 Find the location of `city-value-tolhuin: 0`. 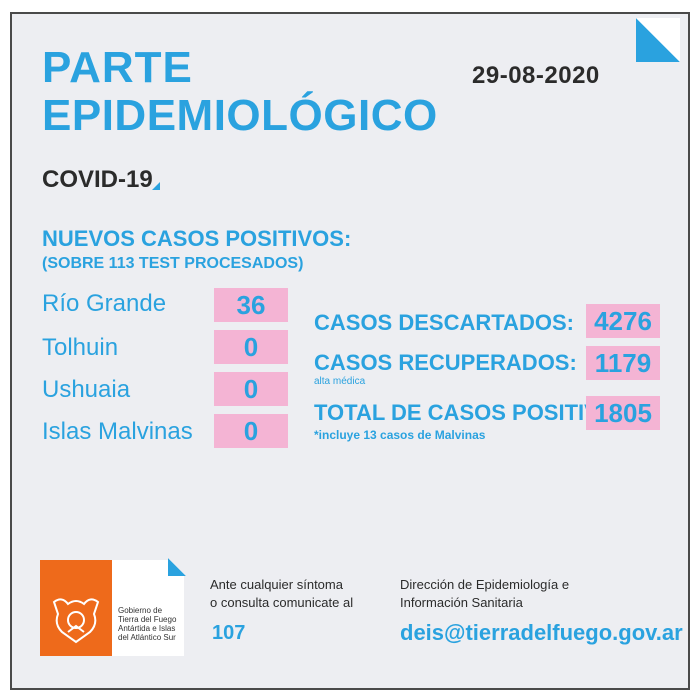

city-value-tolhuin: 0 is located at coordinates (251, 347).